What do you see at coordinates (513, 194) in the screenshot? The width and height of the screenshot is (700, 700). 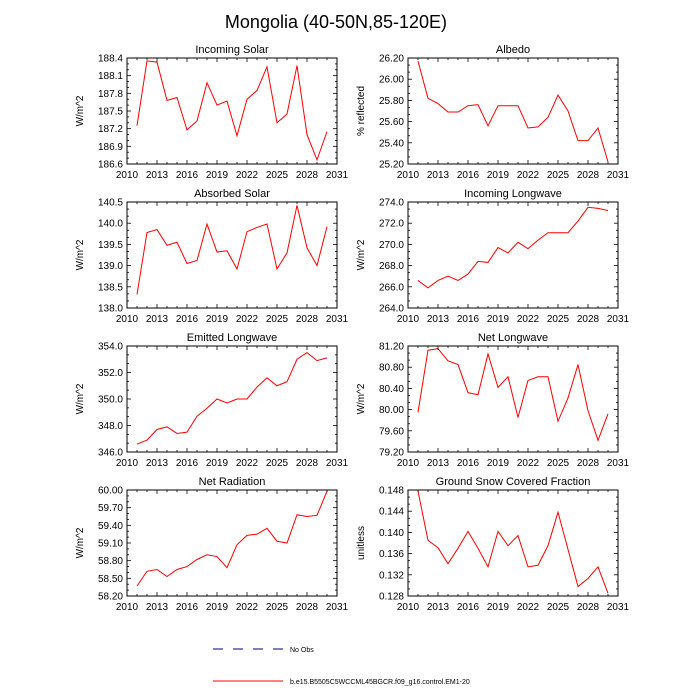 I see `panel-title: Incoming Longwave` at bounding box center [513, 194].